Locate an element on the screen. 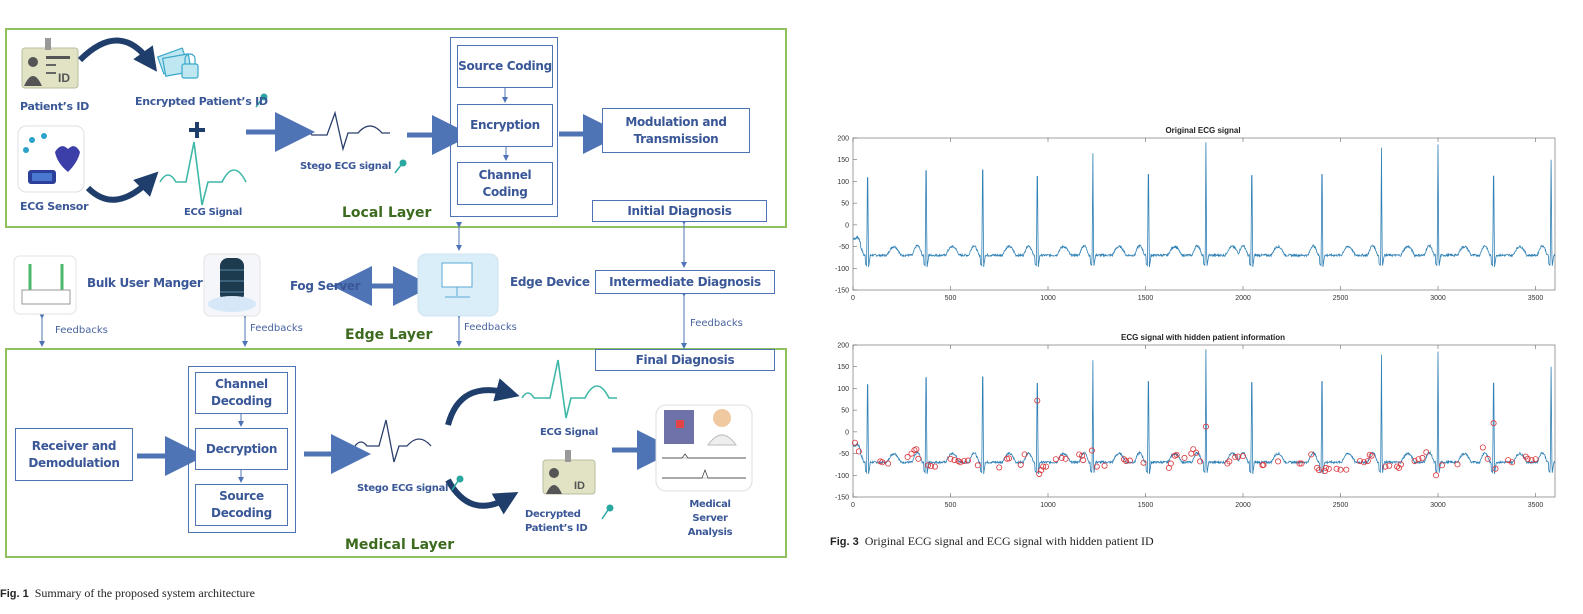  caption-label: Fig. 1 is located at coordinates (14, 594).